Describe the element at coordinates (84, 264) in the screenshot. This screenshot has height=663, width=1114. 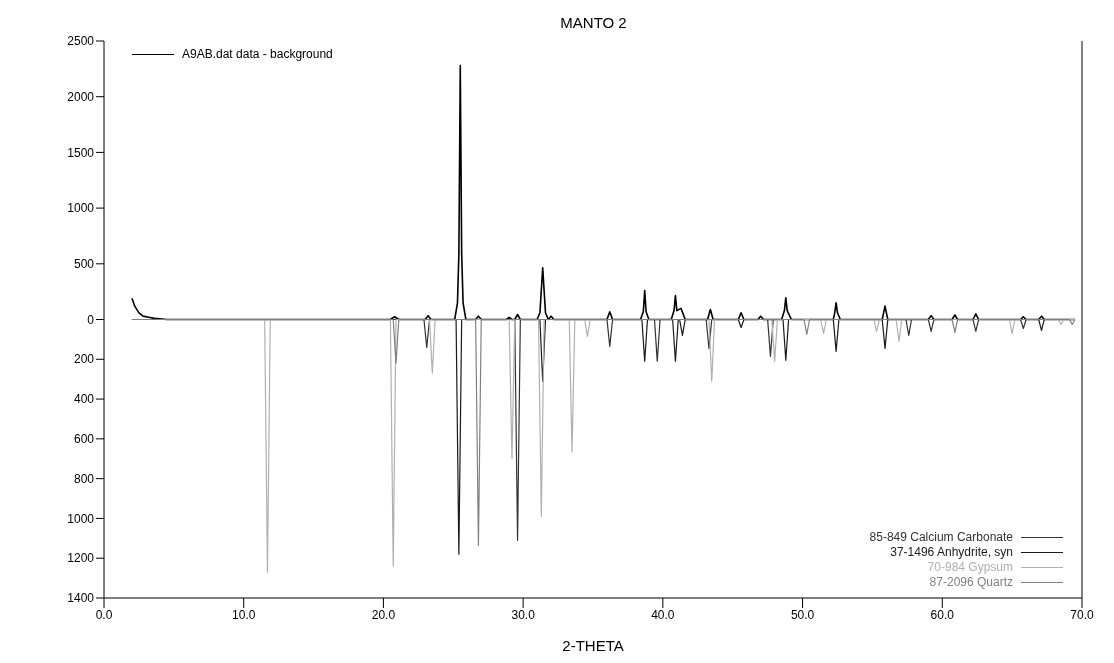
I see `y-tick-label: 500` at that location.